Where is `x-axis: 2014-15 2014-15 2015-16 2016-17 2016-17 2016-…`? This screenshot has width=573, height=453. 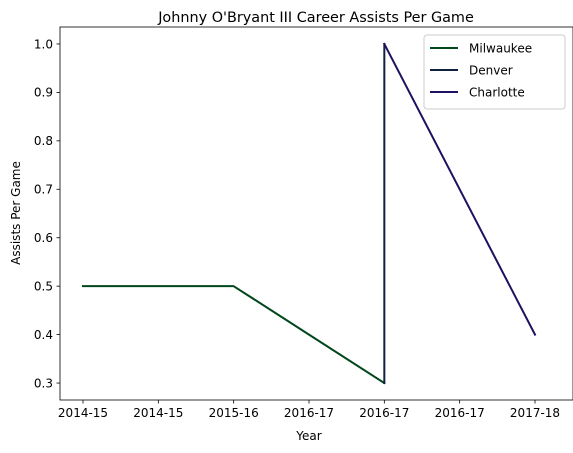
x-axis: 2014-15 2014-15 2015-16 2016-17 2016-17 2016-… is located at coordinates (309, 410).